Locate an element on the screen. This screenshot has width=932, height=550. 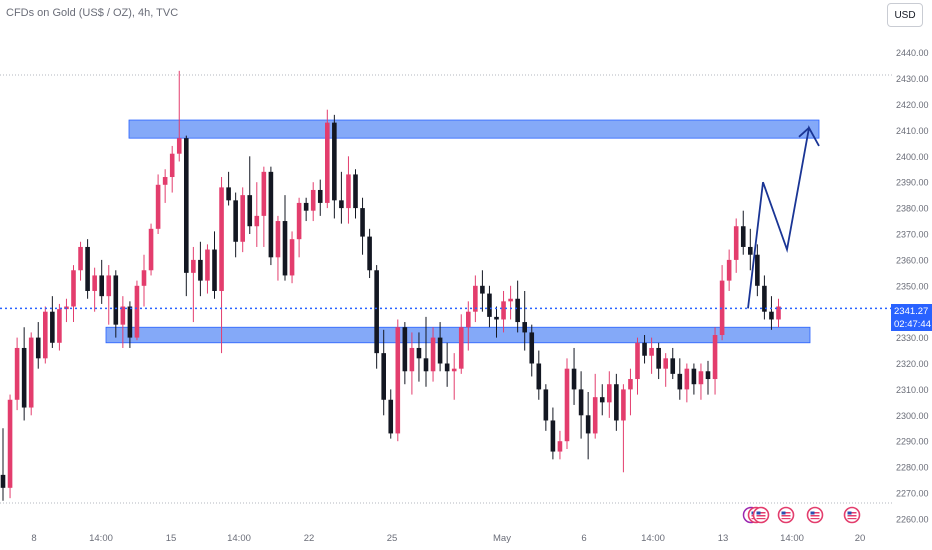
projection-arrowhead is located at coordinates (804, 132).